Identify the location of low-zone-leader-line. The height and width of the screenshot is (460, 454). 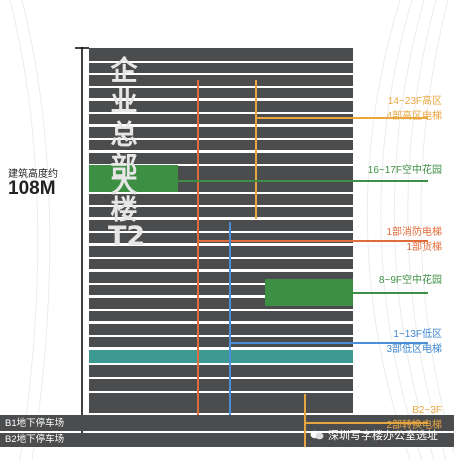
(328, 343).